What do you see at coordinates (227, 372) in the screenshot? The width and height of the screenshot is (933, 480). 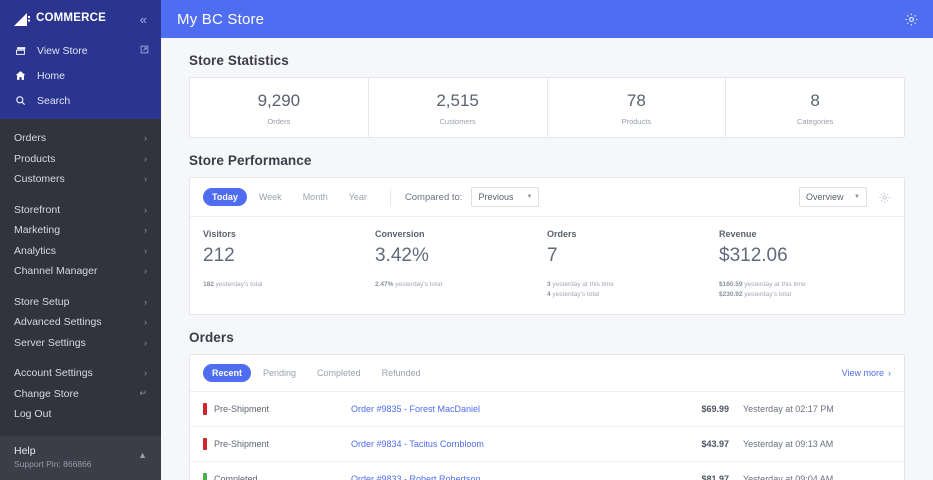 I see `tab-recent: Recent` at bounding box center [227, 372].